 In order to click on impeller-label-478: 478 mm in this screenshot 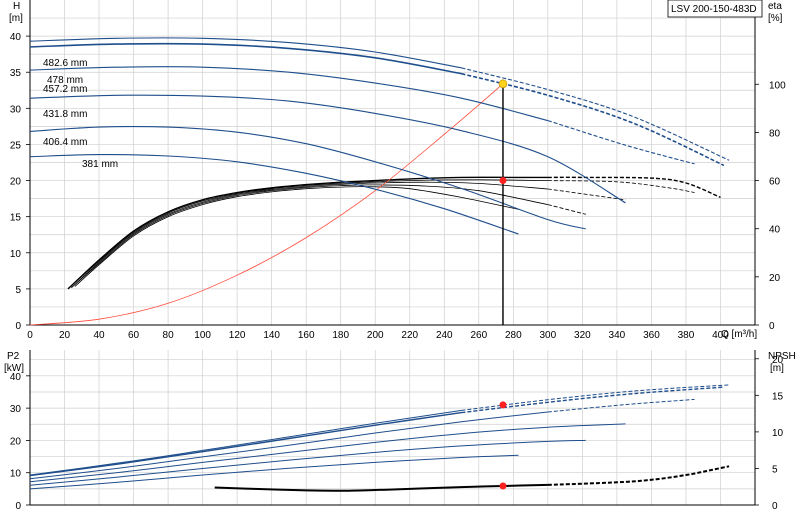, I will do `click(65, 80)`.